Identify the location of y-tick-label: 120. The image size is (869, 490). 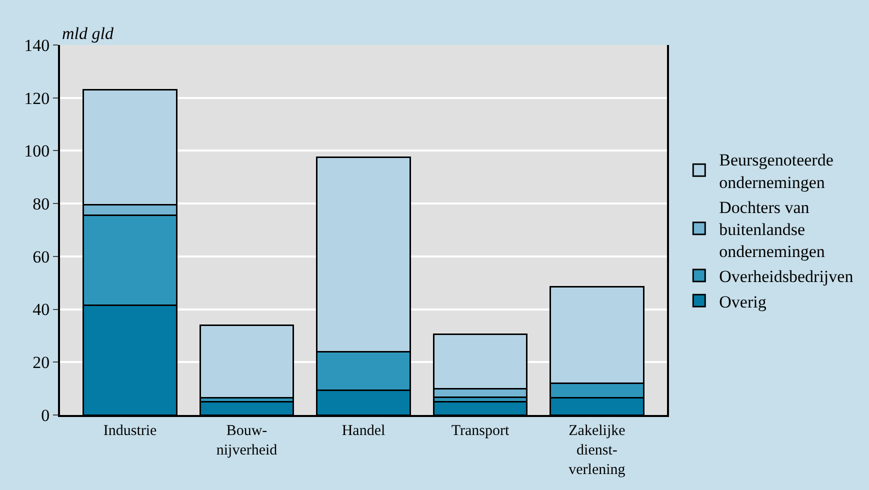
(37, 98).